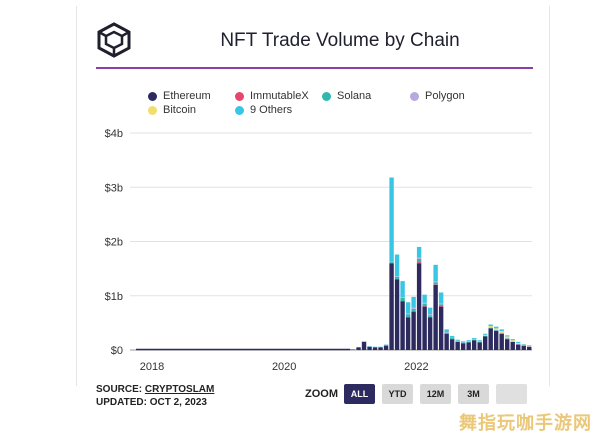  I want to click on zoom-3m-button: 3M, so click(473, 394).